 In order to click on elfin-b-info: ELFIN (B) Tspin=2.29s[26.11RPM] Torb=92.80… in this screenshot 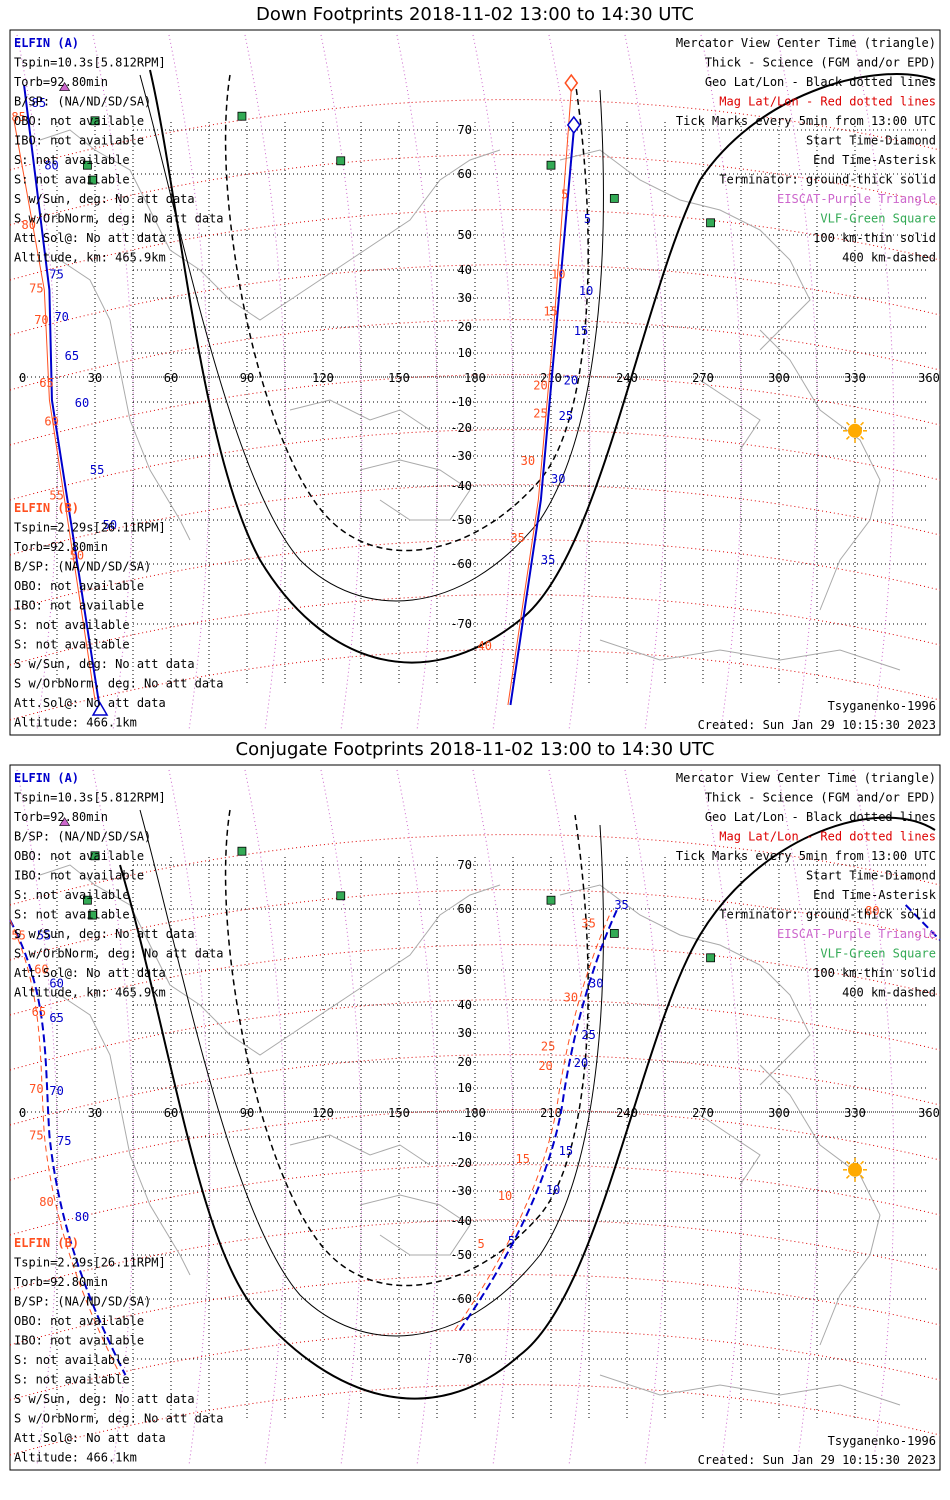, I will do `click(119, 615)`.